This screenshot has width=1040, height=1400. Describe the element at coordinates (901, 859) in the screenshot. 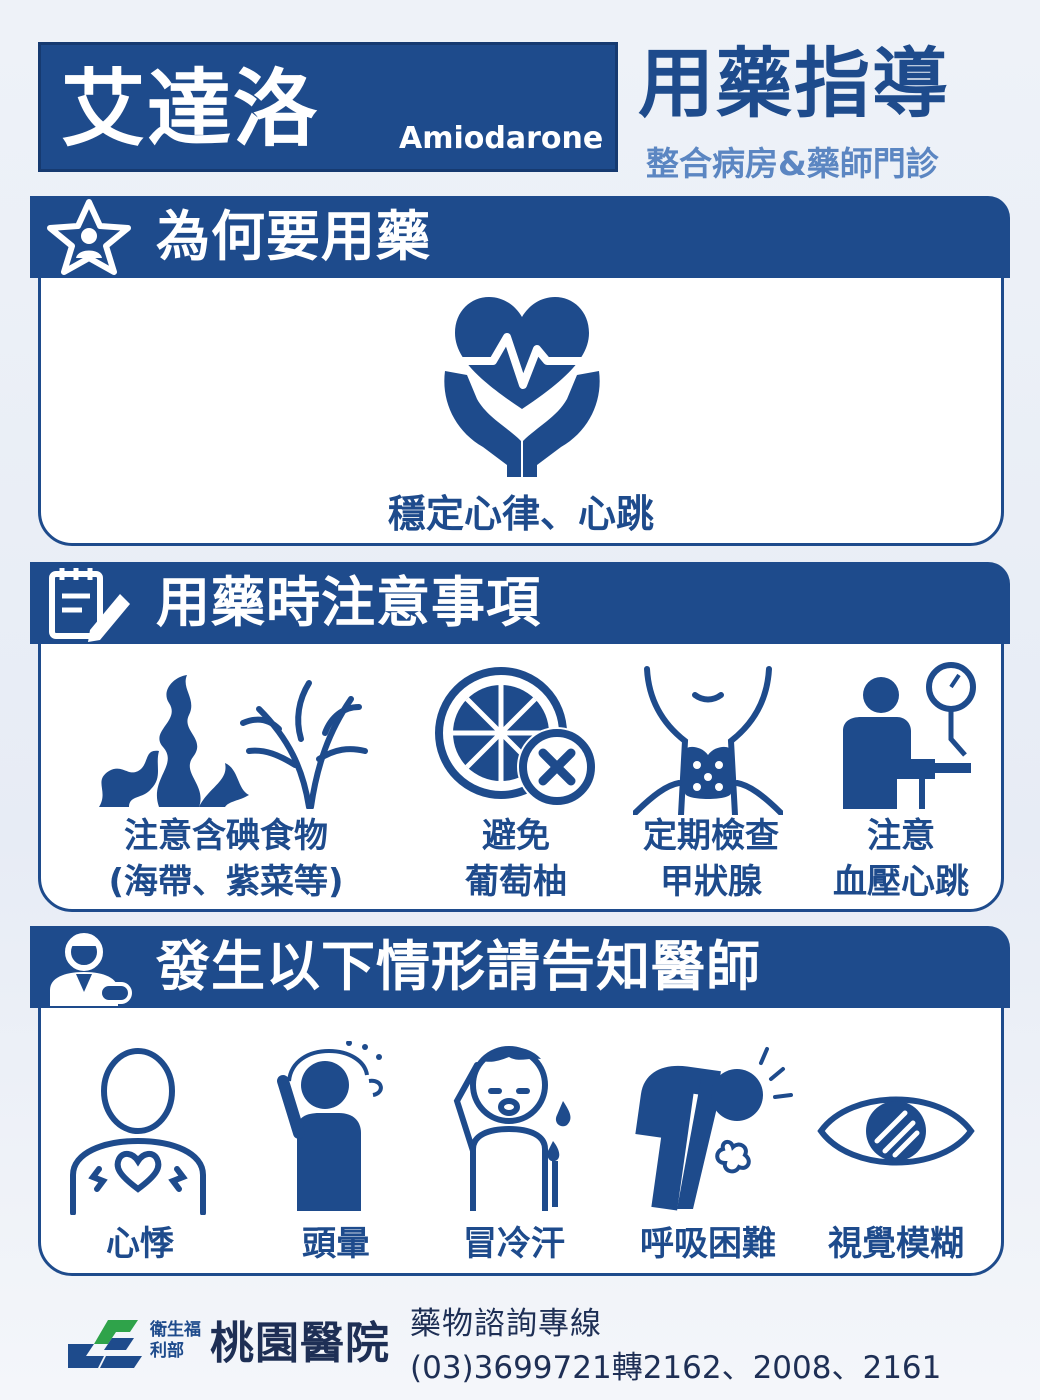

I see `precaution-bp: 注意 血壓心跳` at that location.